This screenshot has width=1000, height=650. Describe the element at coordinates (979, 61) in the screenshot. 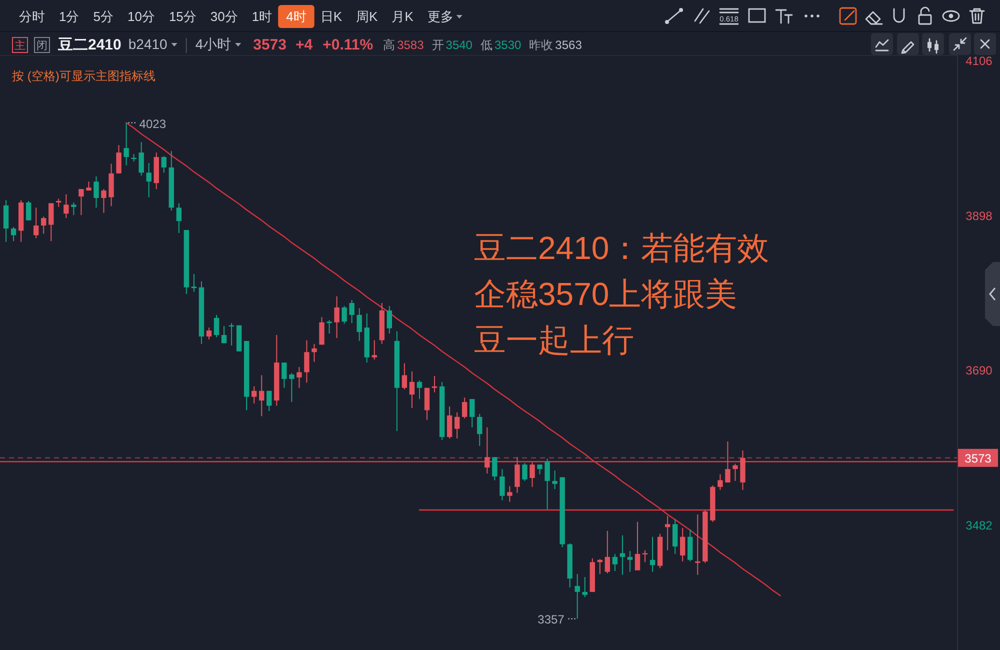

I see `y-tick-label: 4106` at that location.